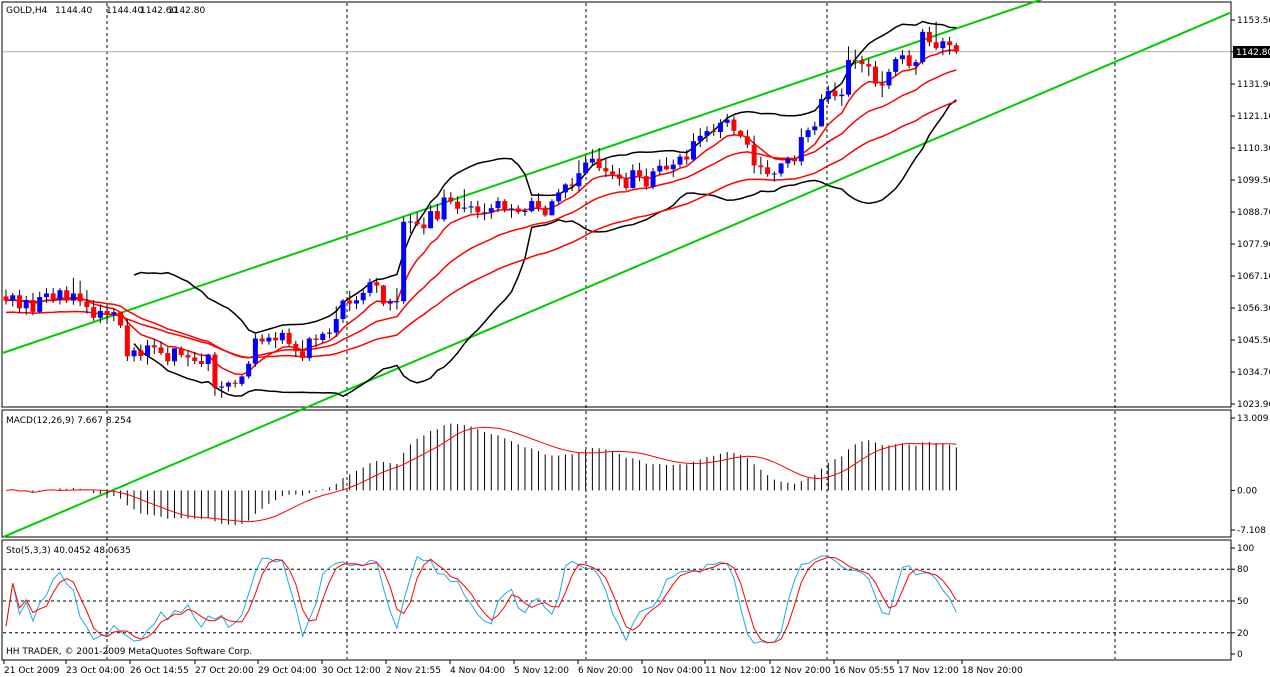 The width and height of the screenshot is (1270, 677). Describe the element at coordinates (68, 551) in the screenshot. I see `stochastic-label: Sto(5,3,3) 40.0452 48.0635` at that location.